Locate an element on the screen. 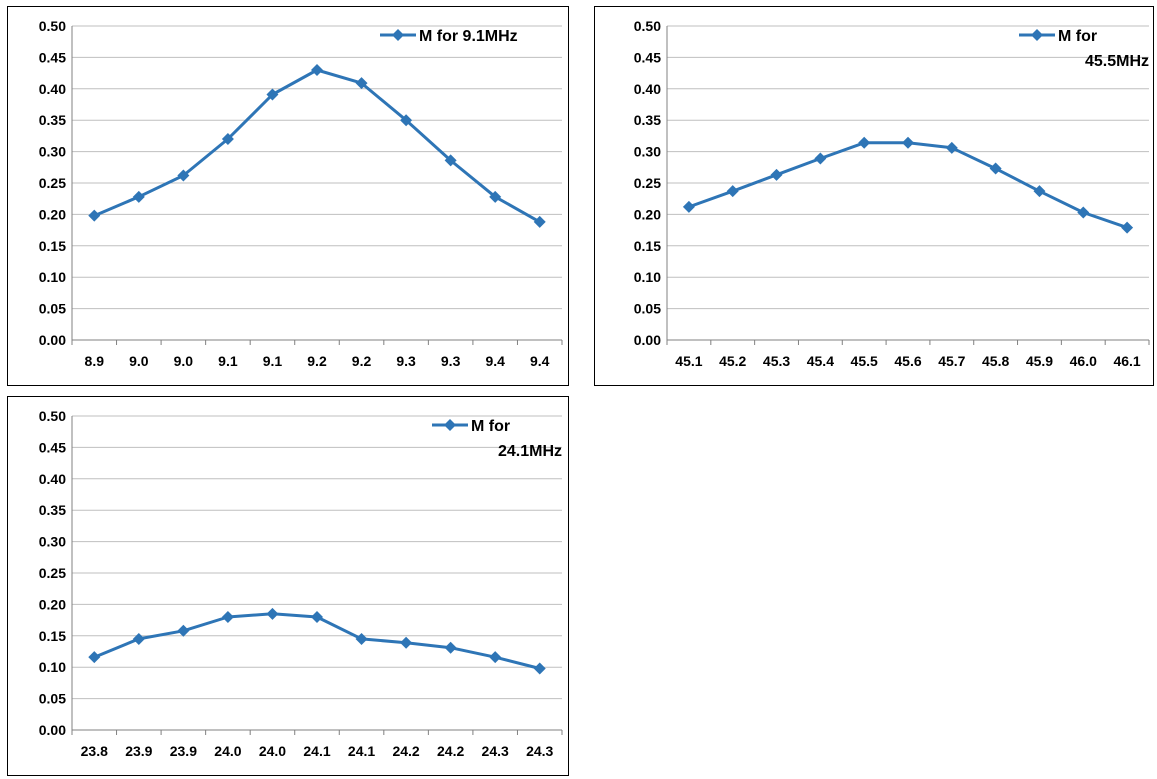  x-tick-label: 24.2 is located at coordinates (405, 751).